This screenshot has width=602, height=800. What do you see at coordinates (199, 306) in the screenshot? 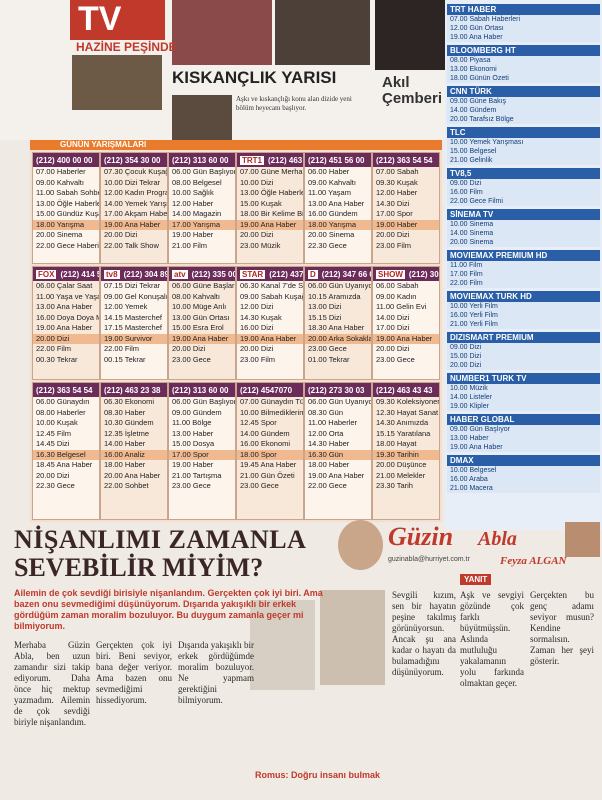
I see `program: 10.00 Müge Anlı` at bounding box center [199, 306].